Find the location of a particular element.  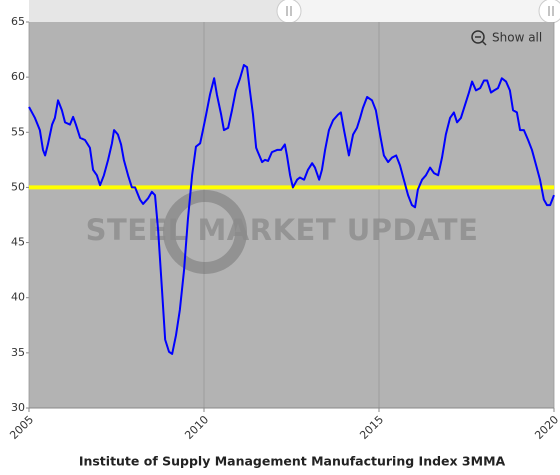

y-tick-label: 35 is located at coordinates (18, 352).